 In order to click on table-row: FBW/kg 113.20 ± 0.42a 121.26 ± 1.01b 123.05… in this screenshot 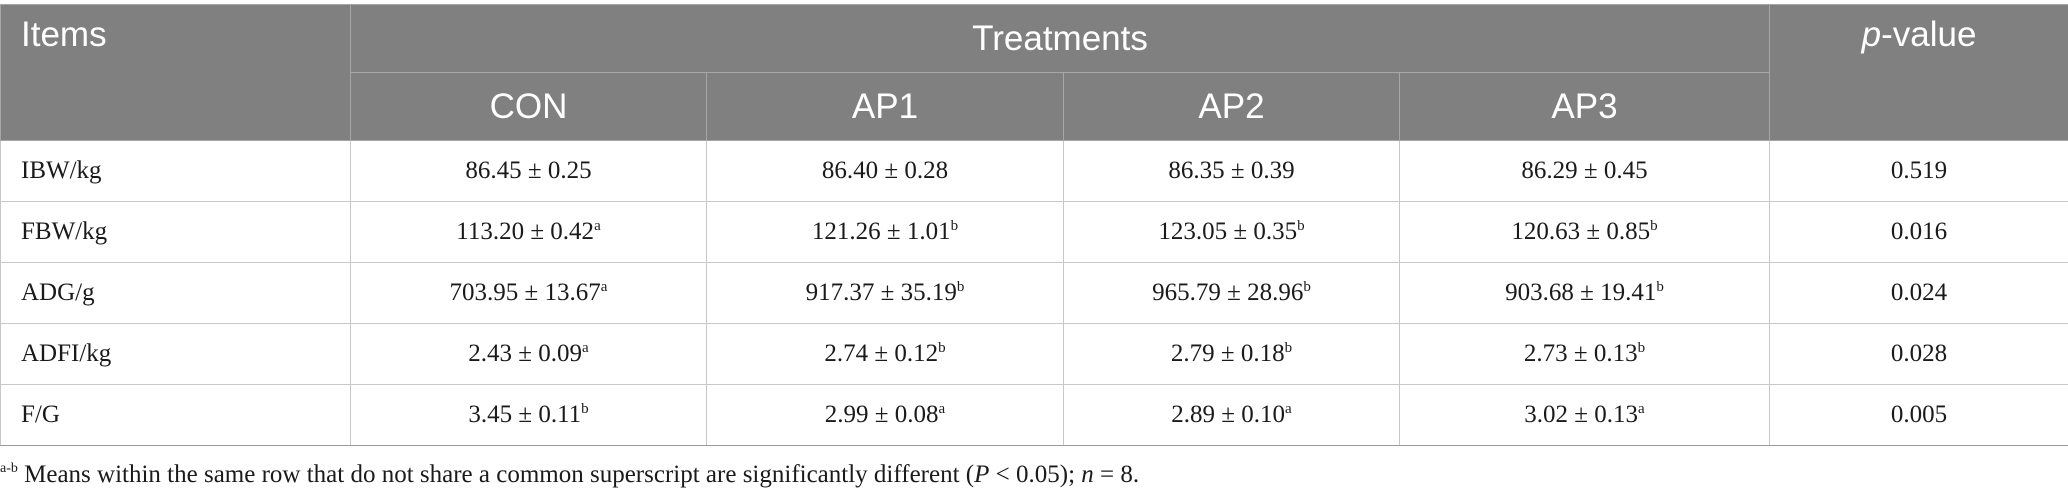, I will do `click(1034, 232)`.